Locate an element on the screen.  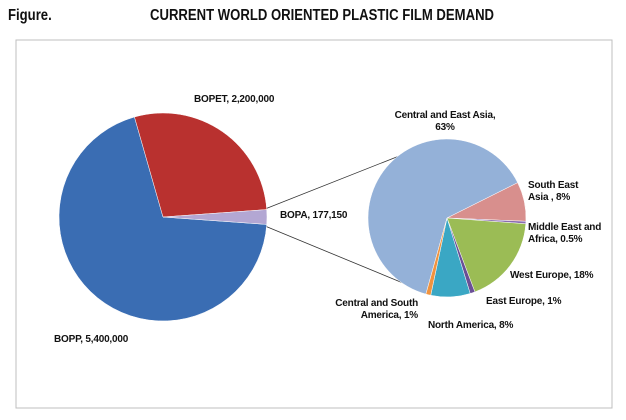
data-label: South East Asia , 8% is located at coordinates (553, 191).